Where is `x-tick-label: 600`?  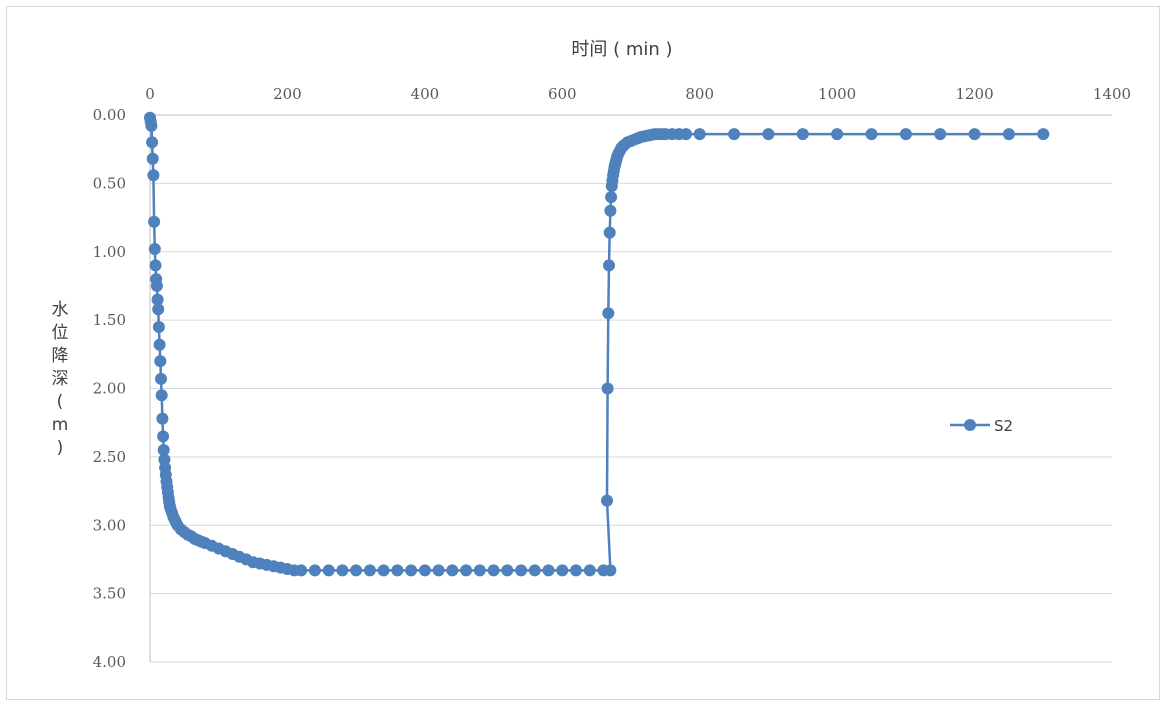 x-tick-label: 600 is located at coordinates (562, 94).